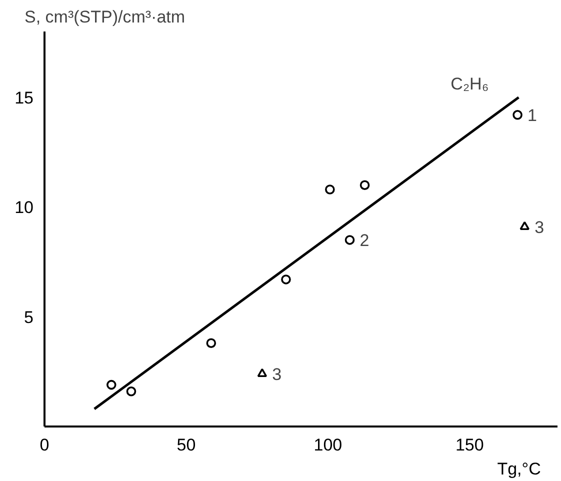 The image size is (561, 481). Describe the element at coordinates (24, 98) in the screenshot. I see `y-tick-label: 15` at that location.